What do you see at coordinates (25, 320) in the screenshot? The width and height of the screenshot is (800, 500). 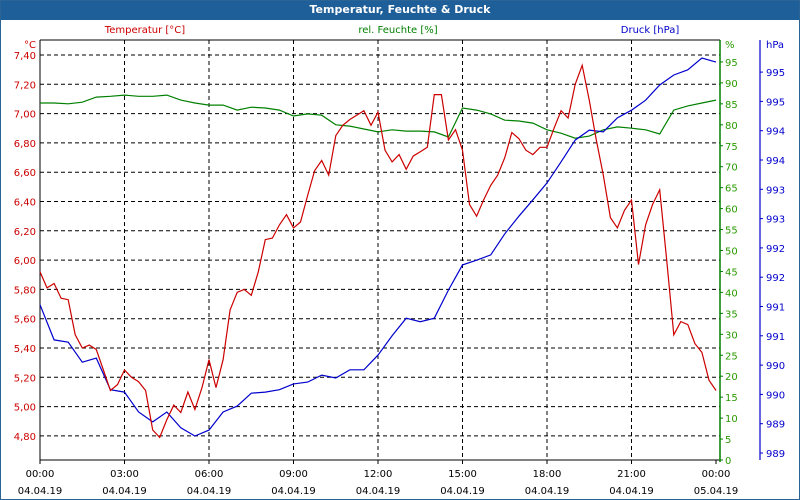 I see `temperature-tick-label: 5,60` at bounding box center [25, 320].